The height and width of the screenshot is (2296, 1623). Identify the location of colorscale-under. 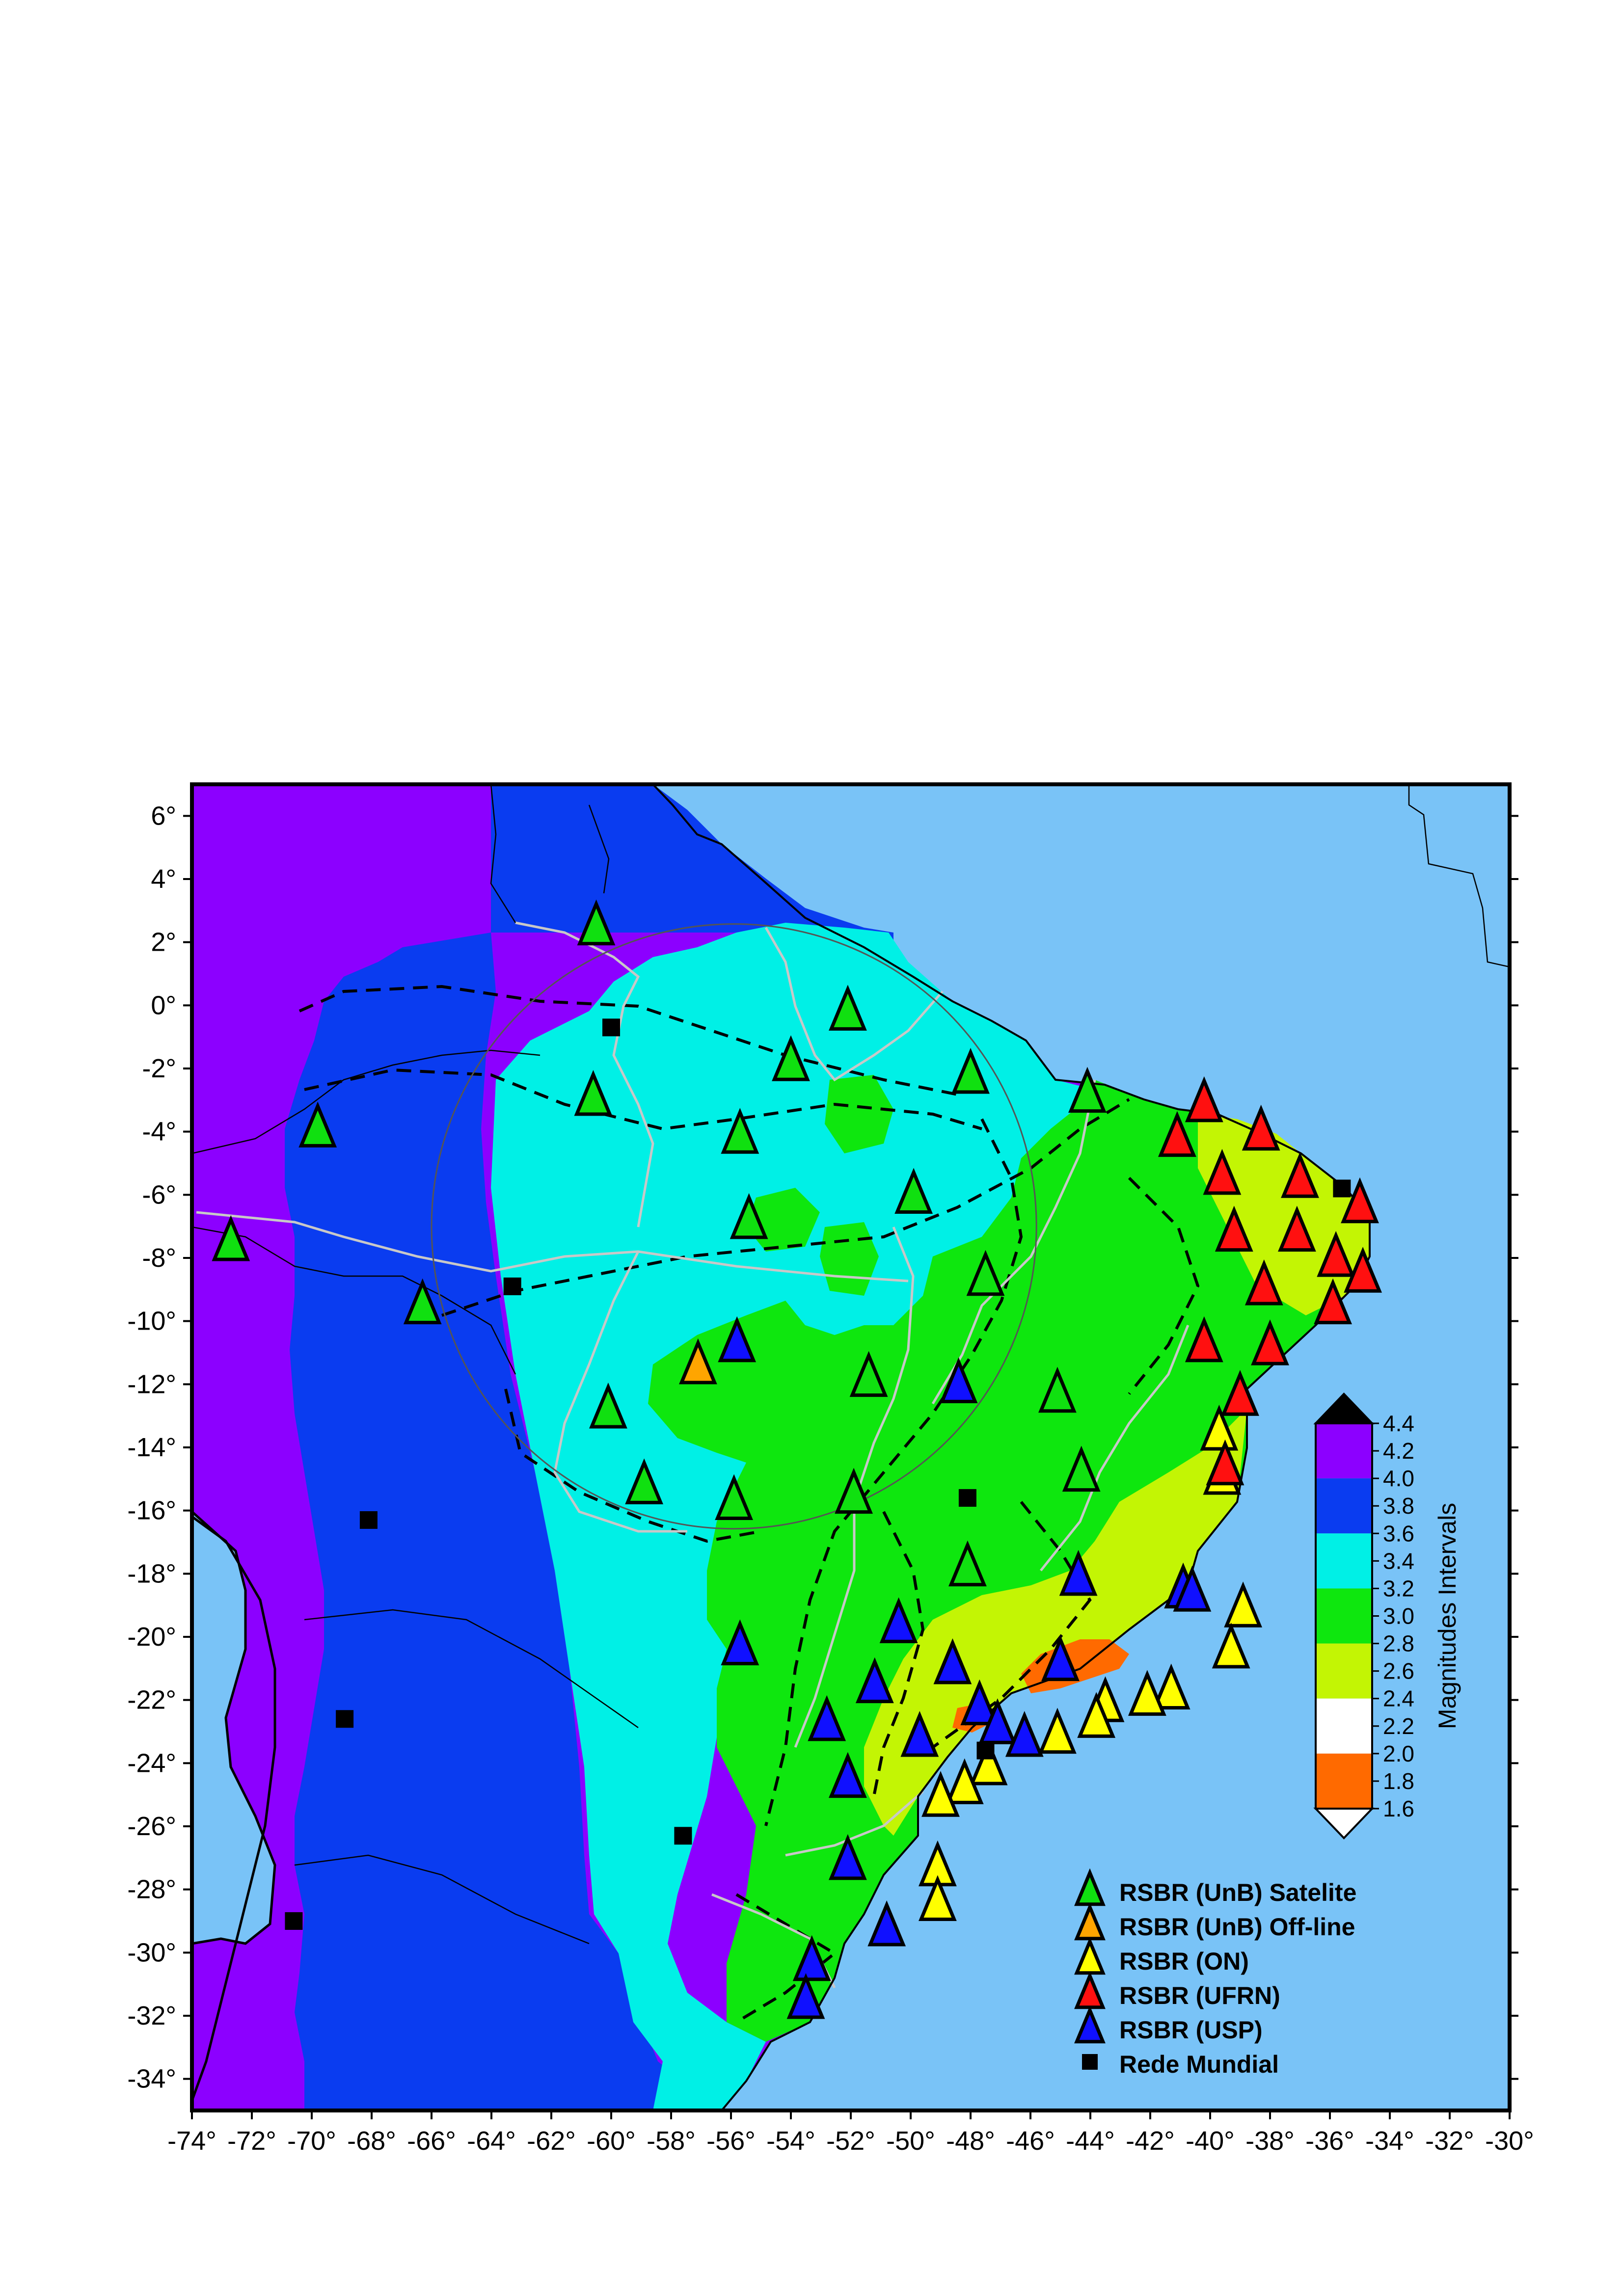
(1344, 1824).